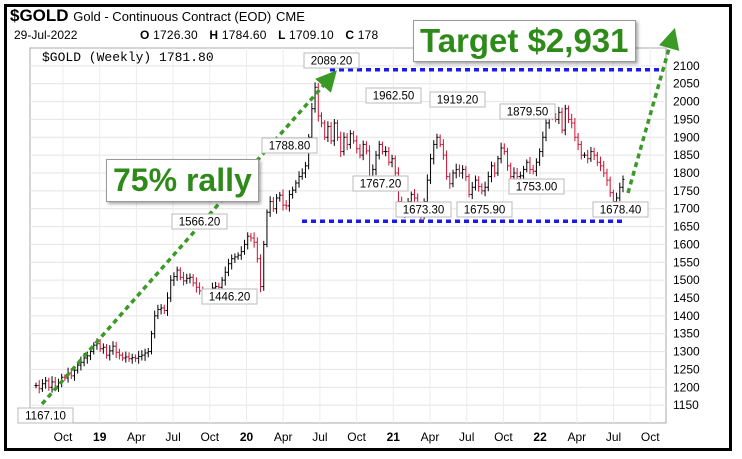 This screenshot has width=742, height=459. Describe the element at coordinates (686, 209) in the screenshot. I see `y-tick-label: 1700` at that location.